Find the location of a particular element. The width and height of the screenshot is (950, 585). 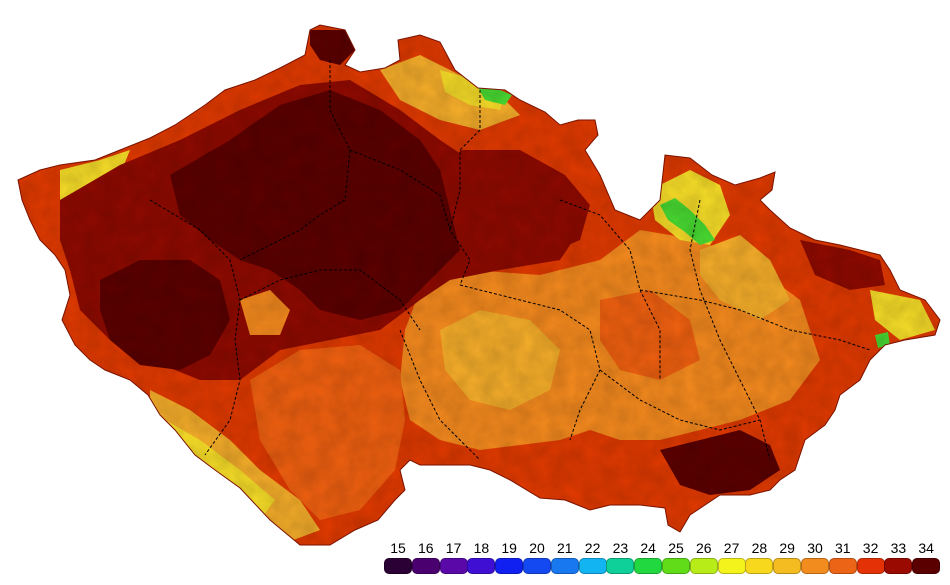

legend-item: 32 is located at coordinates (870, 557).